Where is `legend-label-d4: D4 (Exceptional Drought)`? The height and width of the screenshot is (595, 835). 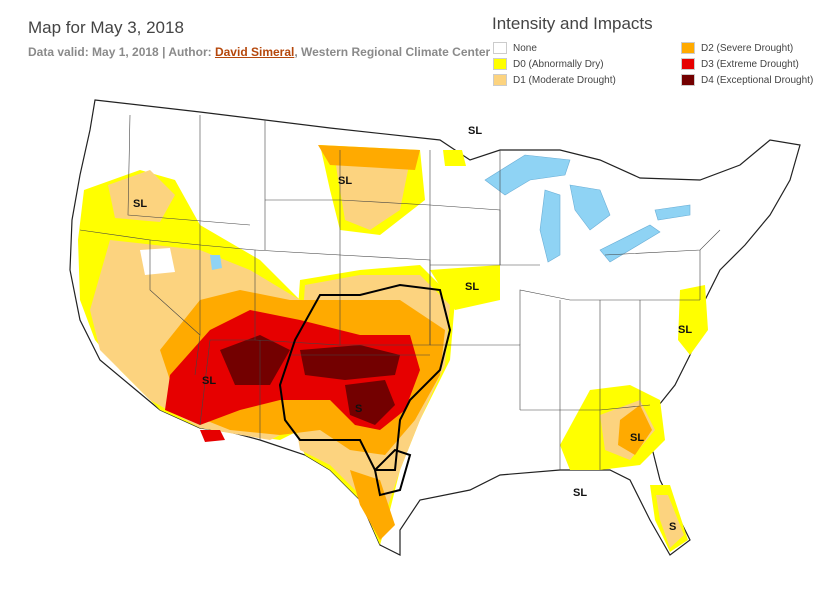 legend-label-d4: D4 (Exceptional Drought) is located at coordinates (757, 80).